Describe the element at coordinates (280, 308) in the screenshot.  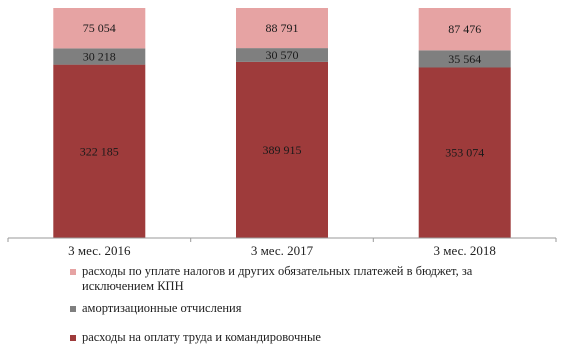
I see `legend-item-depreciation: амортизационные отчисления` at that location.